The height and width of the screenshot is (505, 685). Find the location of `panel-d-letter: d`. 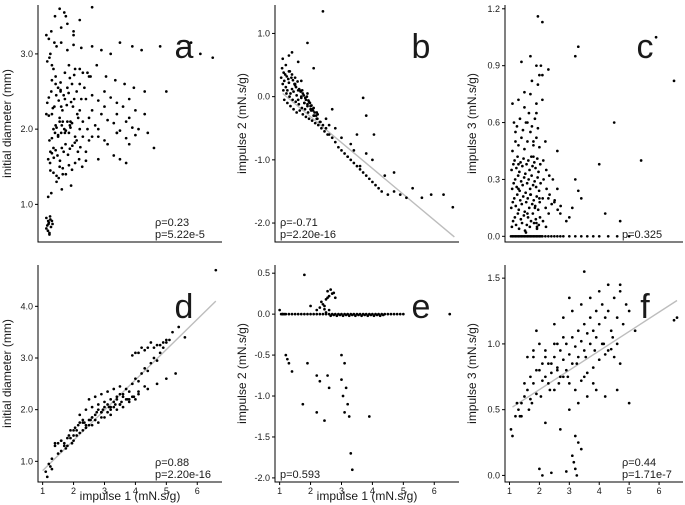

panel-d-letter: d is located at coordinates (184, 307).